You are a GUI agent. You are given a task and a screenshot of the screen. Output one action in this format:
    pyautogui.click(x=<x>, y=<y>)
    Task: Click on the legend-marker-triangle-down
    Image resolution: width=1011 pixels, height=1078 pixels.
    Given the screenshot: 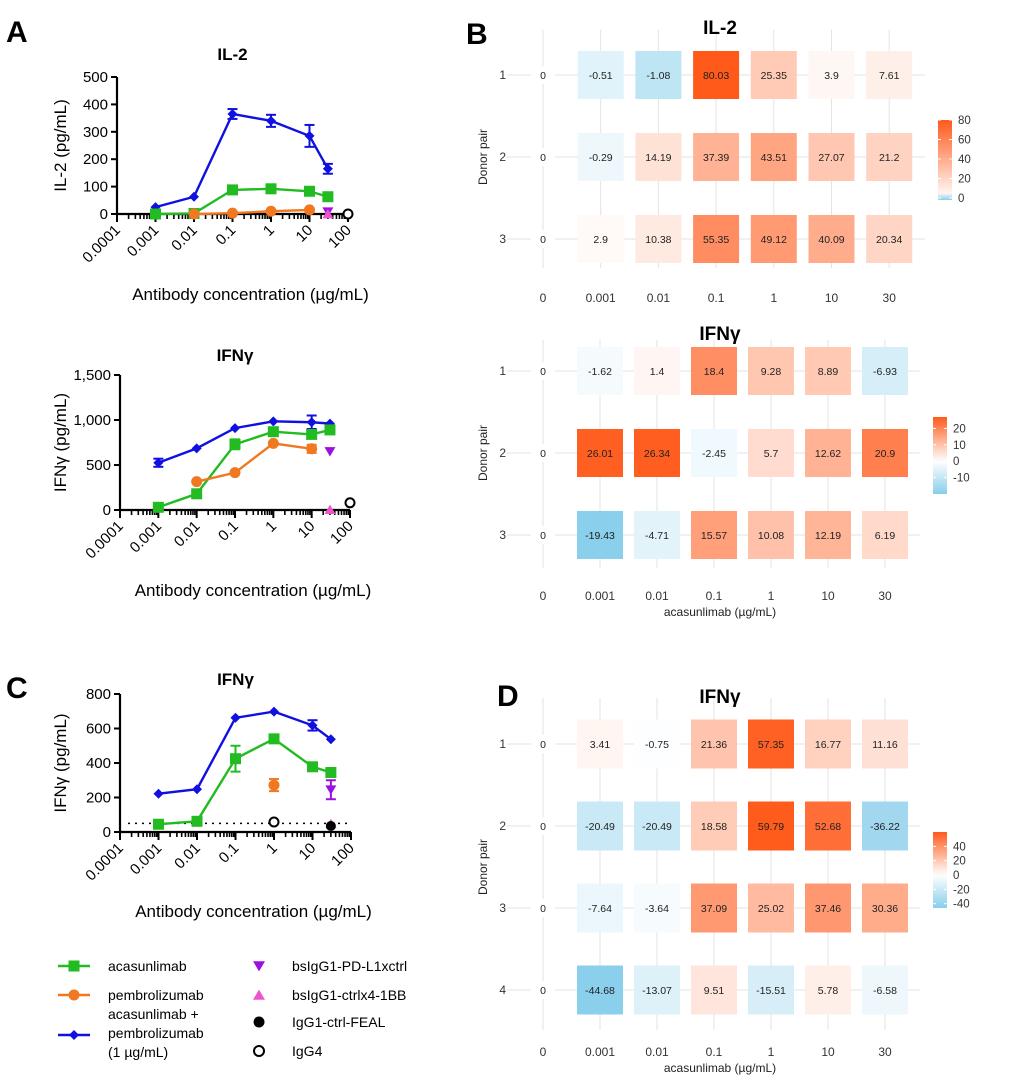 What is the action you would take?
    pyautogui.click(x=259, y=966)
    